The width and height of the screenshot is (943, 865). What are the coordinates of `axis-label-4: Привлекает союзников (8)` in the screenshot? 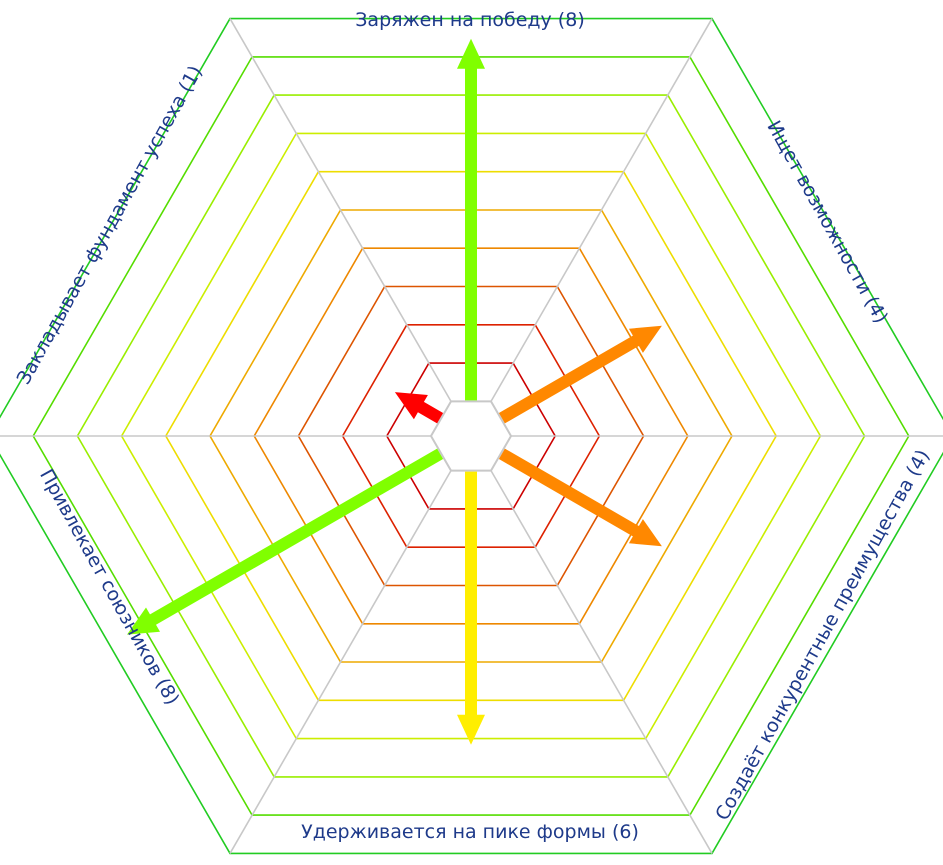 It's located at (109, 587).